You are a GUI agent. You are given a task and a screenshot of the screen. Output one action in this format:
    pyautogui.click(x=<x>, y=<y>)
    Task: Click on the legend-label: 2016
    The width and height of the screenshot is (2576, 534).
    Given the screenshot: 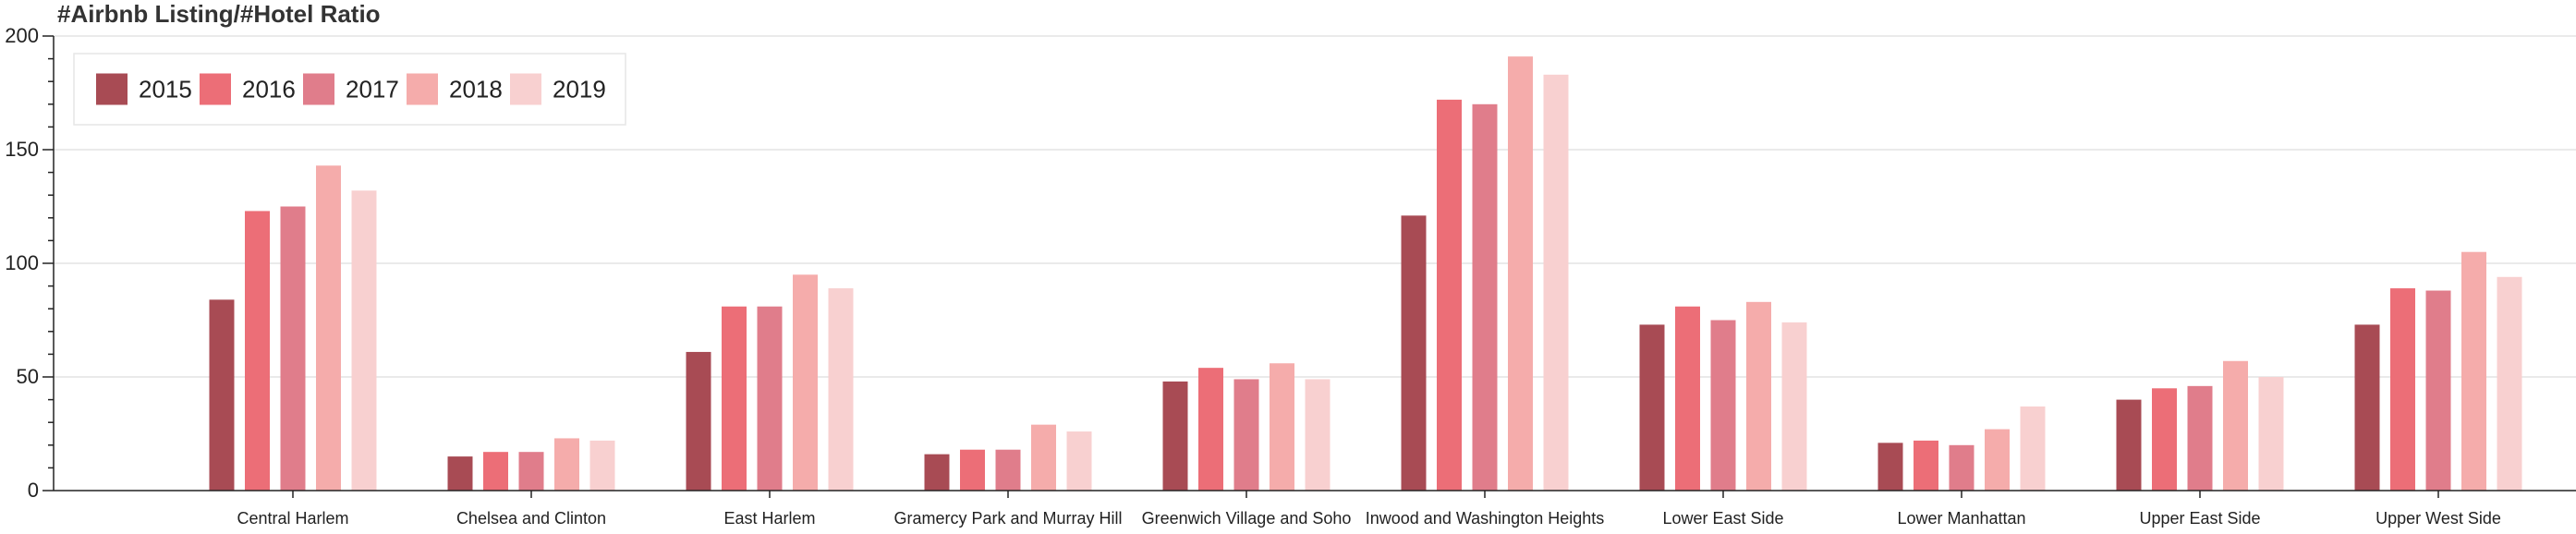 What is the action you would take?
    pyautogui.click(x=269, y=89)
    